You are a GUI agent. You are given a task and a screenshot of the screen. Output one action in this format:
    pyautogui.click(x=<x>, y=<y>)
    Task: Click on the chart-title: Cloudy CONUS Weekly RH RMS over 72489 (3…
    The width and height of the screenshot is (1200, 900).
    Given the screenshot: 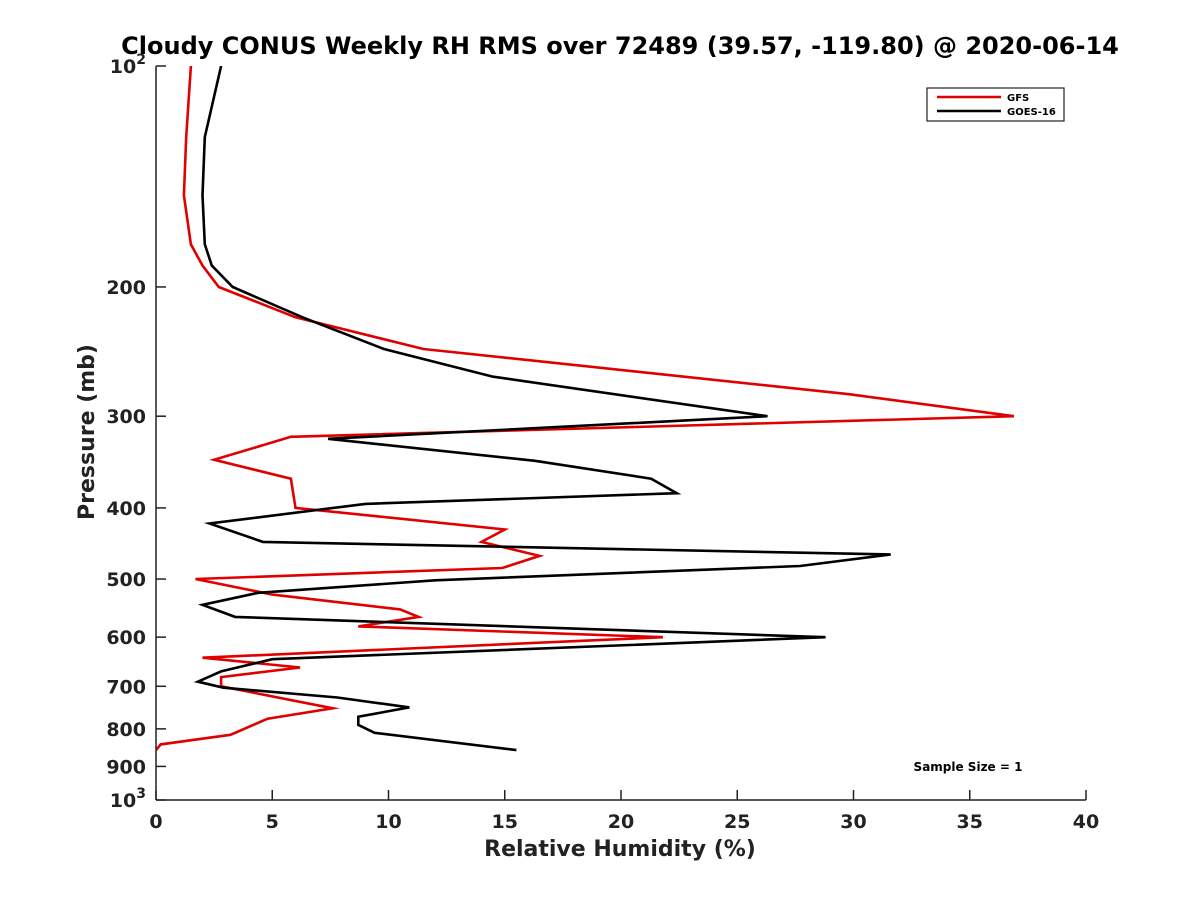 What is the action you would take?
    pyautogui.click(x=620, y=46)
    